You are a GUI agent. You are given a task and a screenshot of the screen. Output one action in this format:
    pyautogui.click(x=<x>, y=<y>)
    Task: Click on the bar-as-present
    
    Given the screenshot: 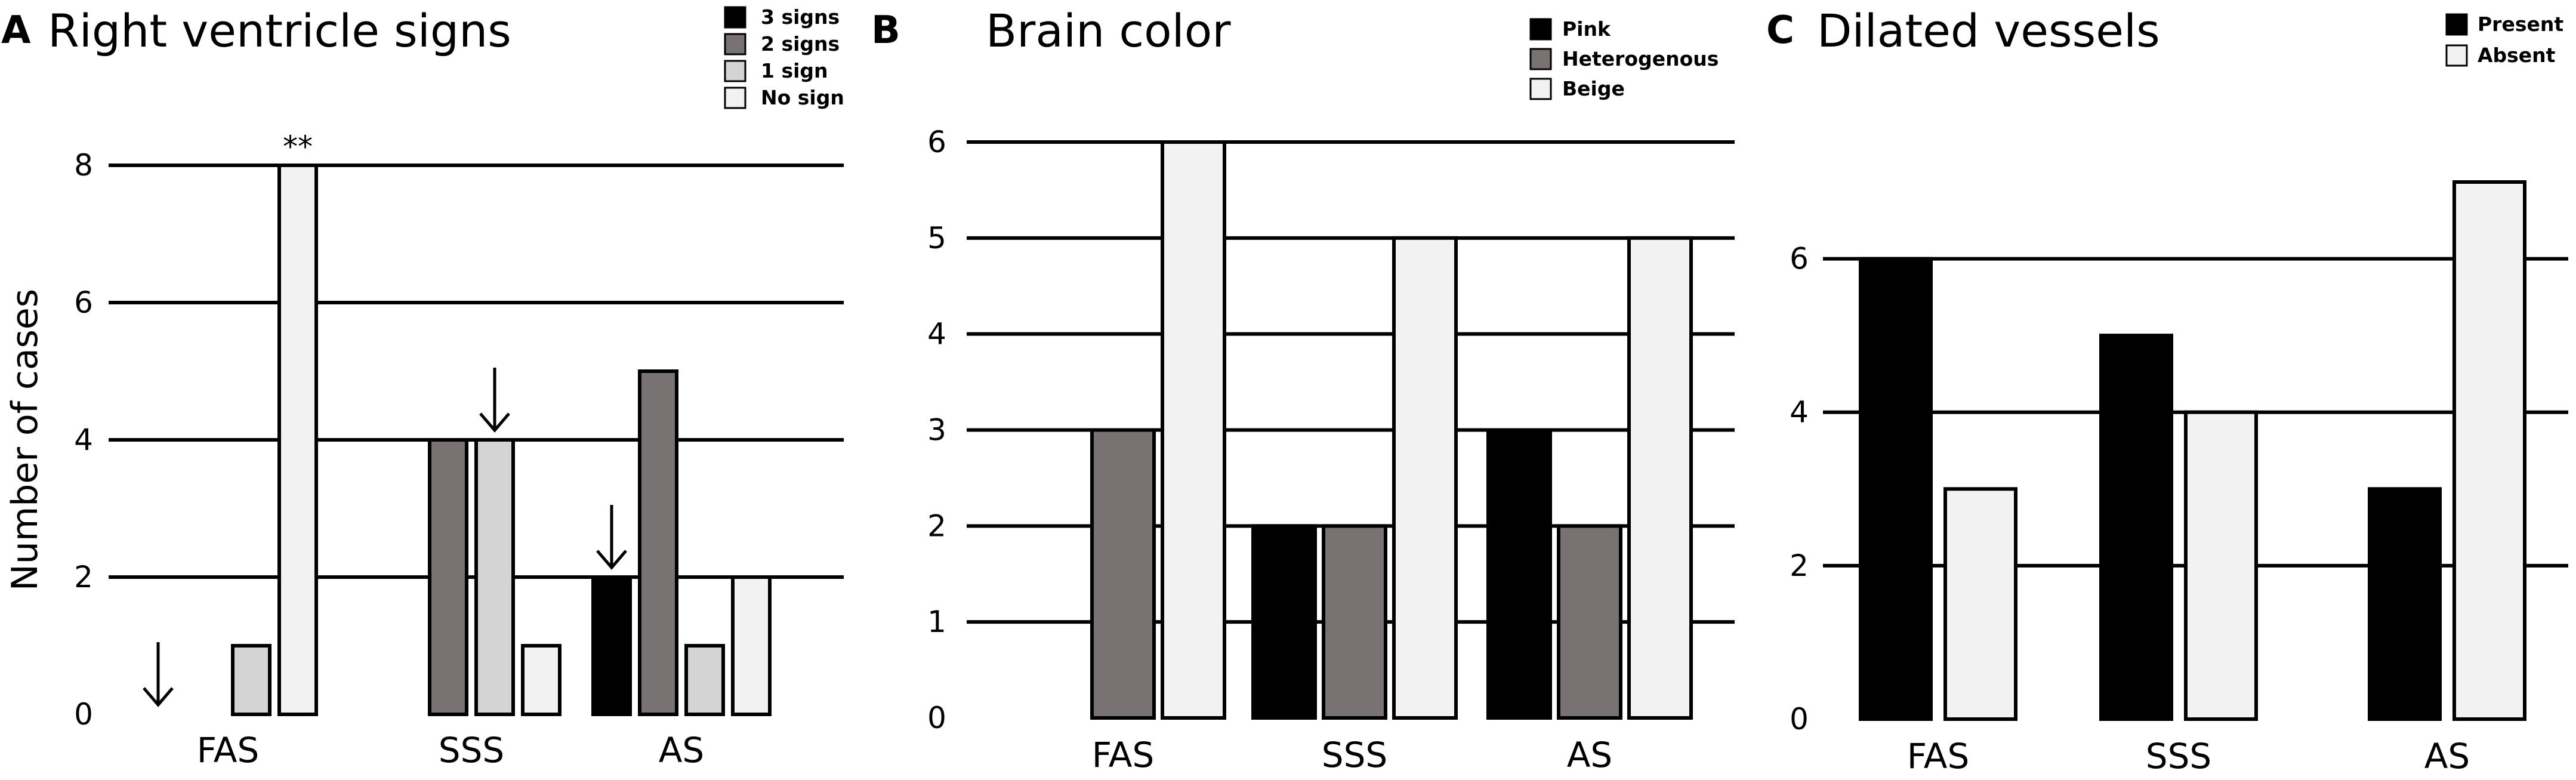 What is the action you would take?
    pyautogui.click(x=2405, y=604)
    